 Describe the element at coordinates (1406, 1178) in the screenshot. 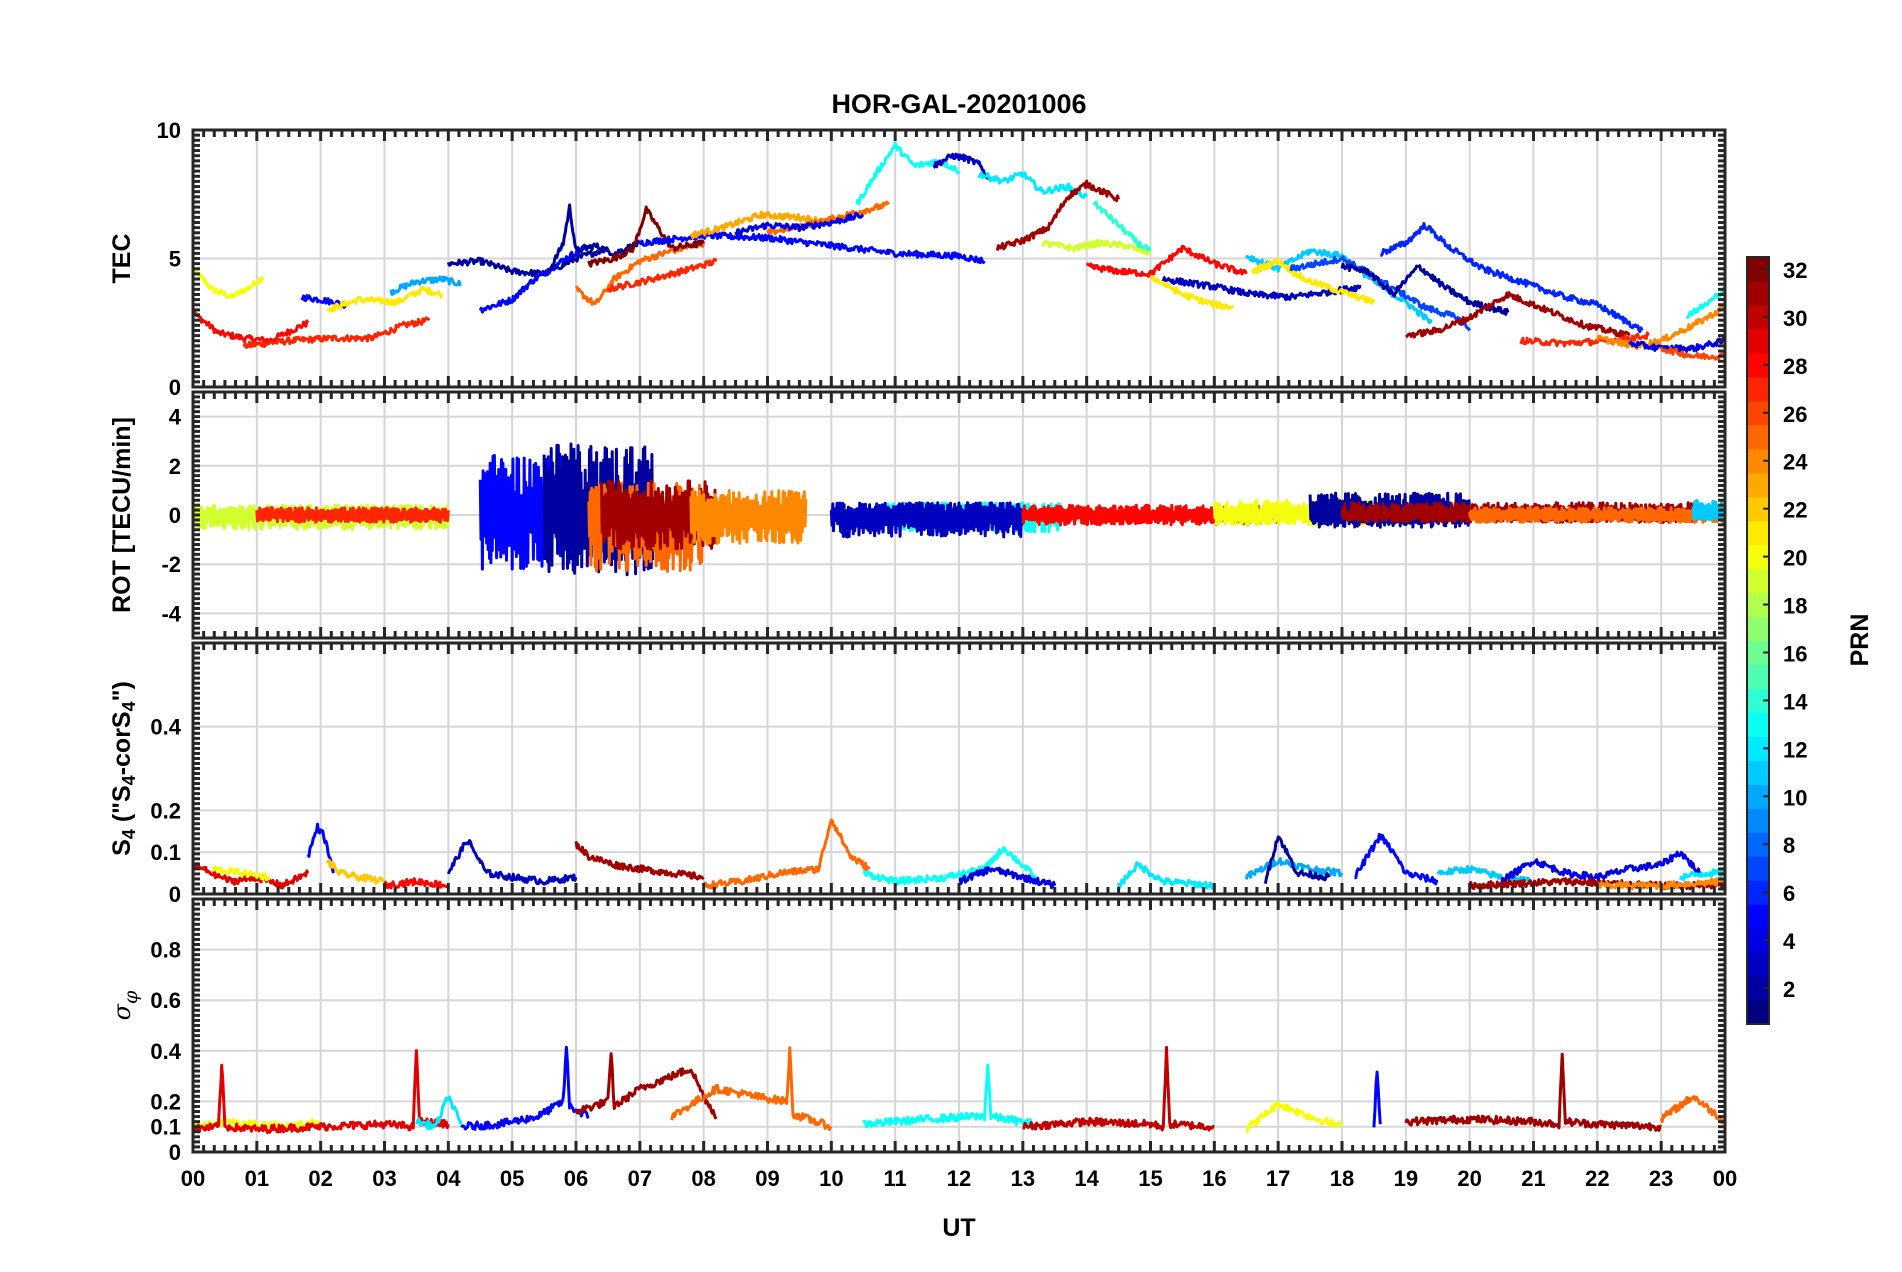

I see `x-tick-label: 19` at that location.